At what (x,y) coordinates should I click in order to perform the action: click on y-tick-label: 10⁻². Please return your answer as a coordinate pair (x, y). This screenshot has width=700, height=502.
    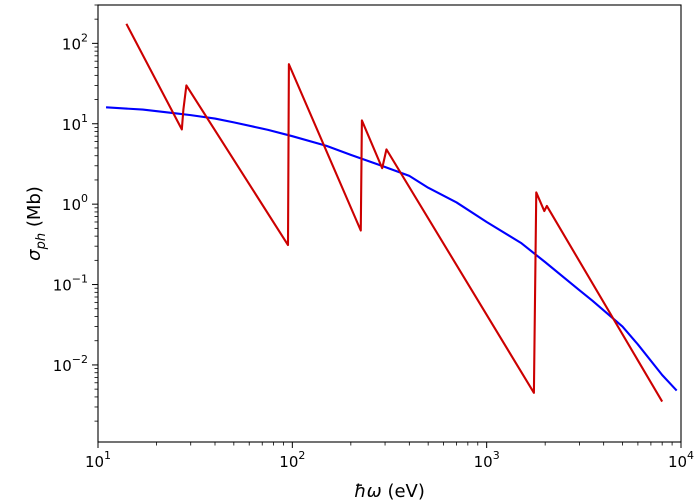
    Looking at the image, I should click on (70, 364).